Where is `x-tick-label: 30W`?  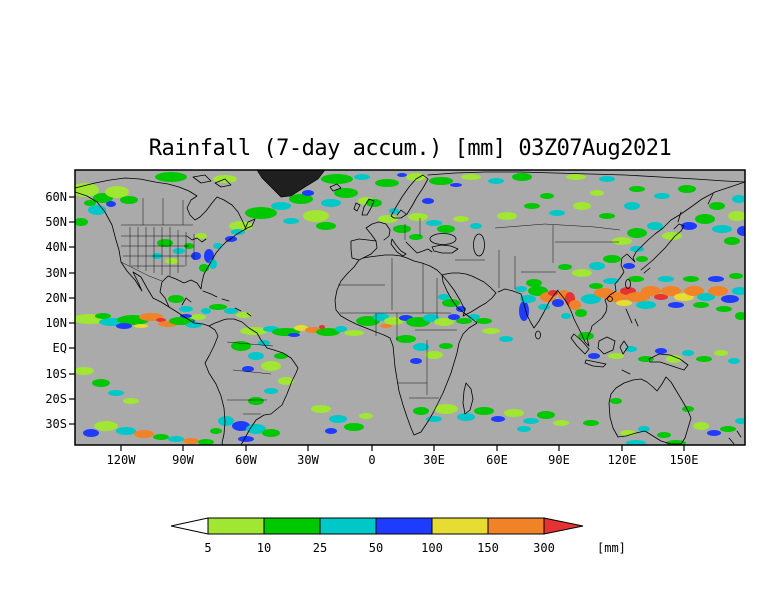 x-tick-label: 30W is located at coordinates (308, 459).